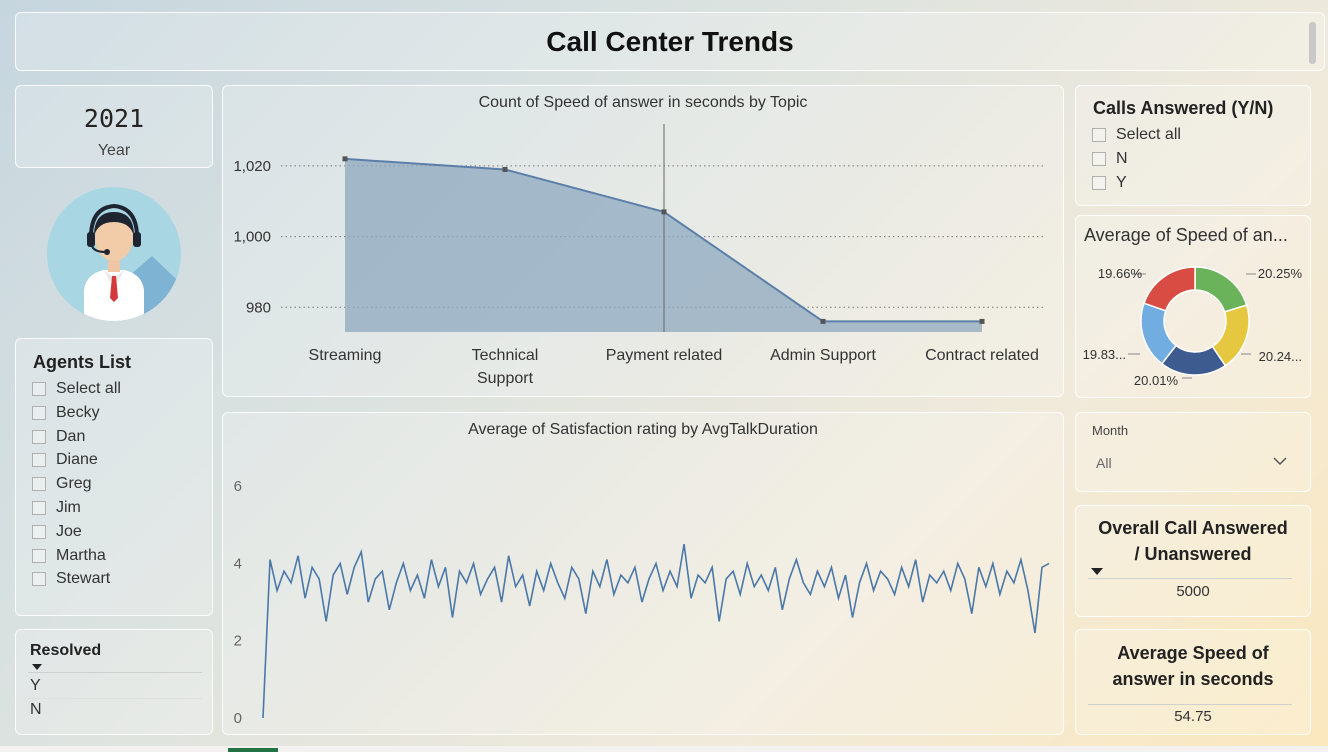 The width and height of the screenshot is (1328, 752). Describe the element at coordinates (664, 749) in the screenshot. I see `page-tab-strip` at that location.